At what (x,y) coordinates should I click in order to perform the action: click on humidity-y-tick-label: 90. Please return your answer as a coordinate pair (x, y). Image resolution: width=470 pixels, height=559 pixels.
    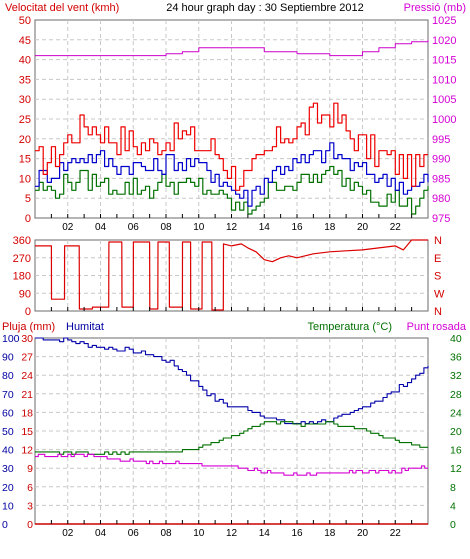
    Looking at the image, I should click on (8, 358).